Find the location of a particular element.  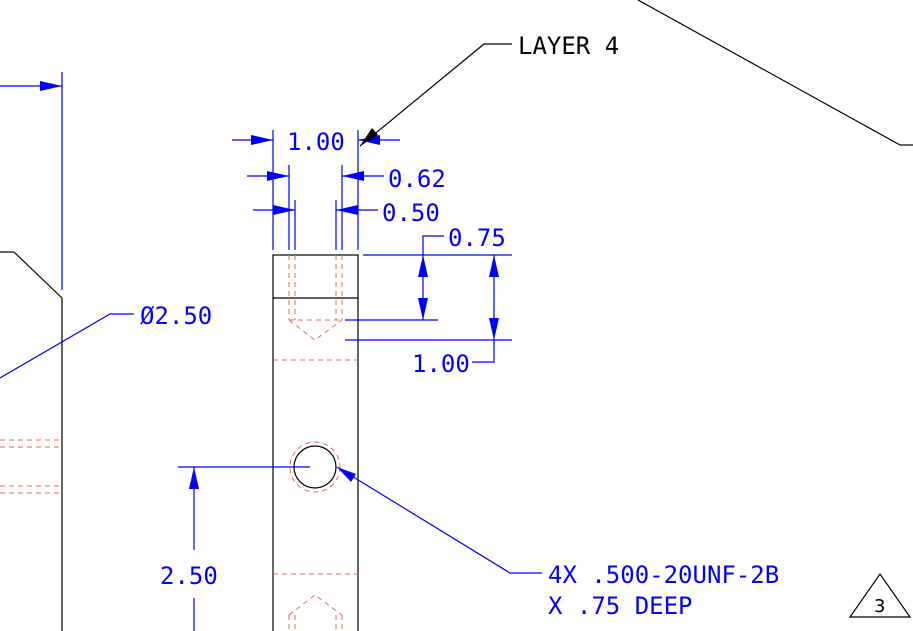

dim-062: 0.62 is located at coordinates (417, 179).